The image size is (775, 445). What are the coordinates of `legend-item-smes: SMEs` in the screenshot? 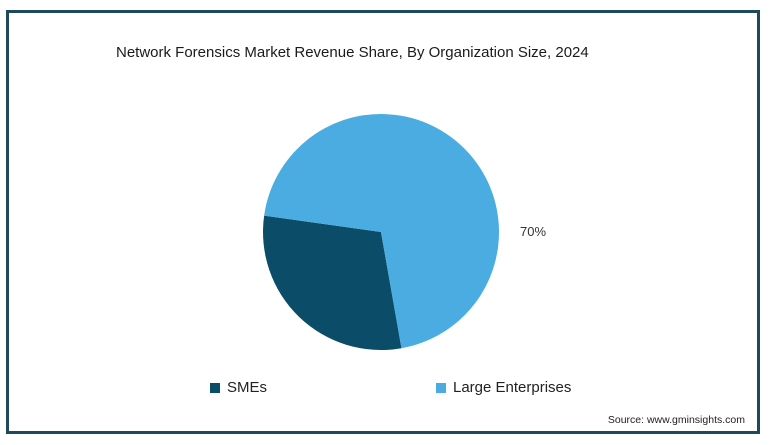 It's located at (238, 387).